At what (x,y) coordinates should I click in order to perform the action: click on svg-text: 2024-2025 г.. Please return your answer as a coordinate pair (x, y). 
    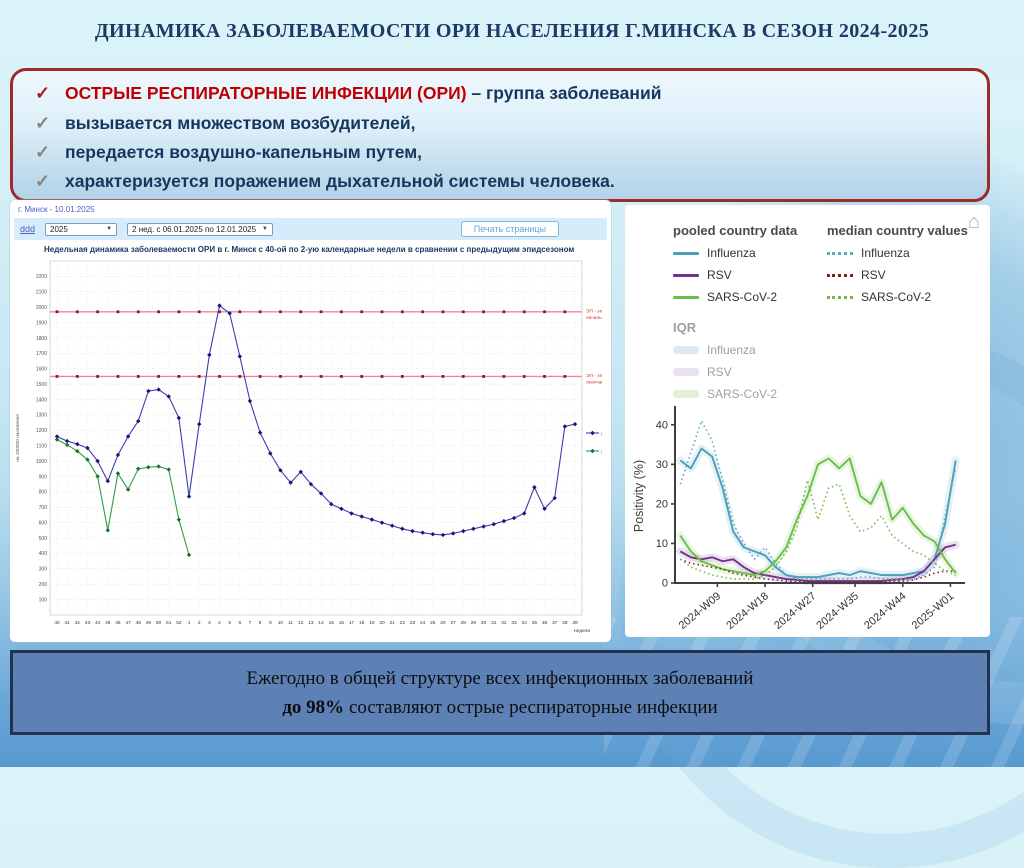
    Looking at the image, I should click on (601, 452).